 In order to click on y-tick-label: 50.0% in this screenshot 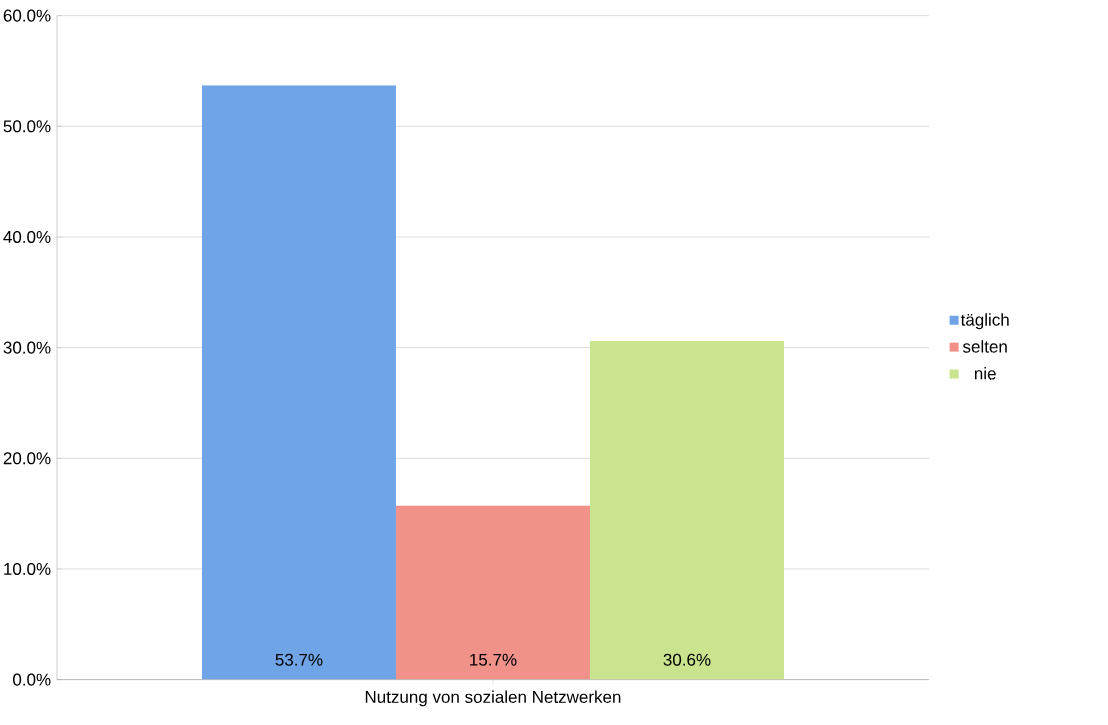, I will do `click(27, 126)`.